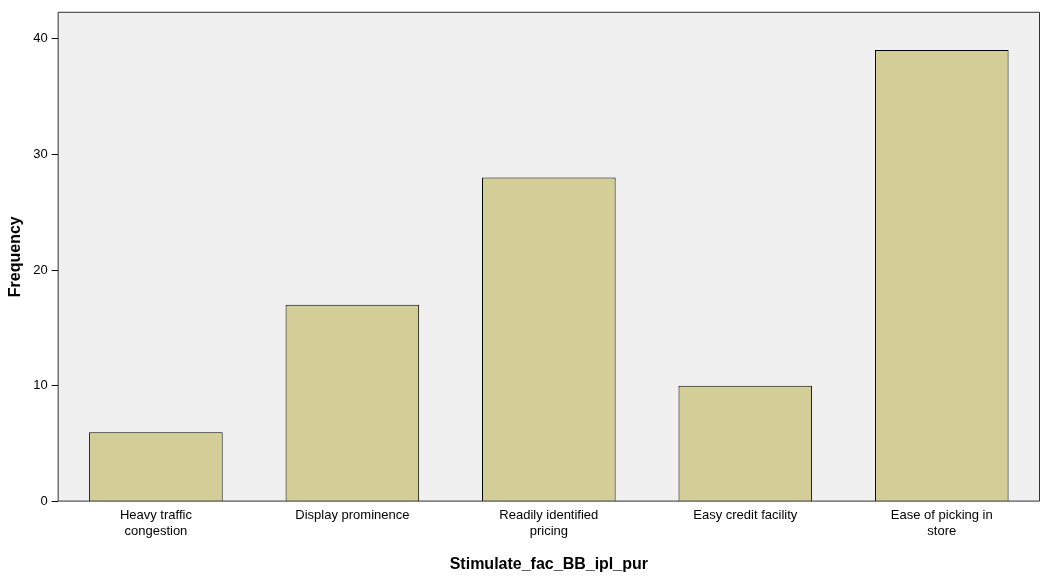  I want to click on y-tick-label: 0, so click(44, 501).